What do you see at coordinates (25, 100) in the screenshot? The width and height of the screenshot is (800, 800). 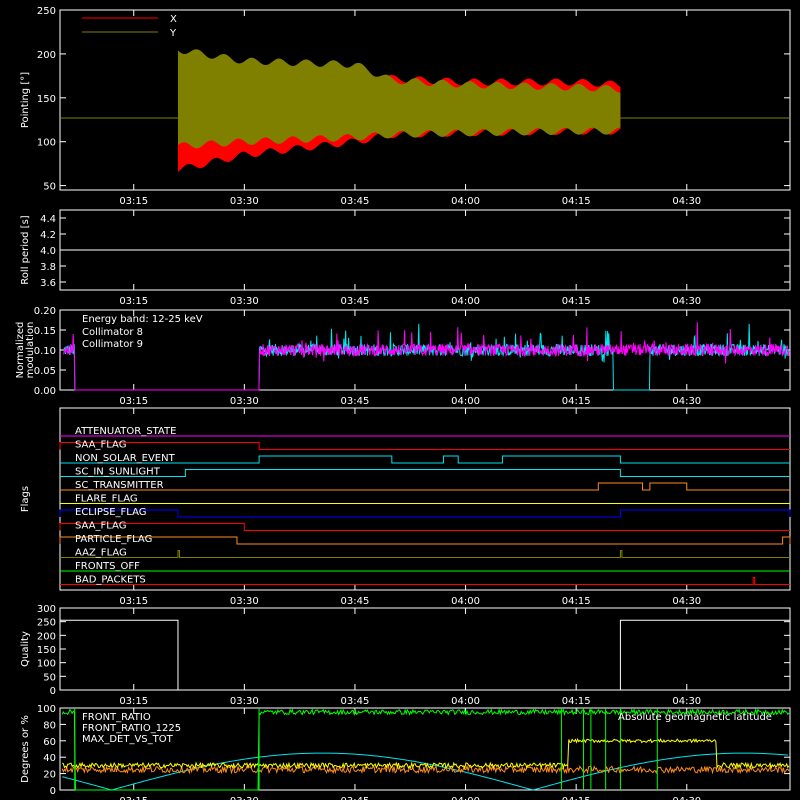 I see `y-axis-label: Pointing [°]` at bounding box center [25, 100].